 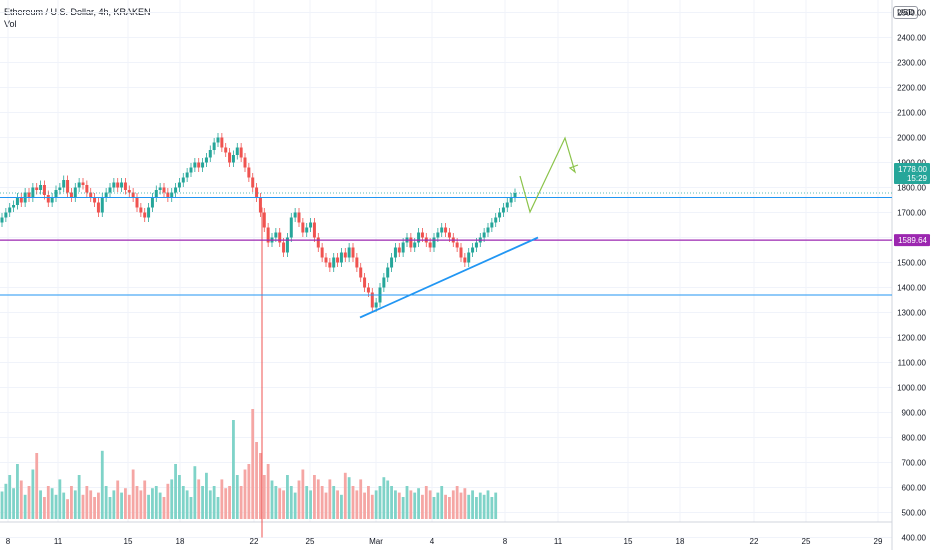 I want to click on projection-path, so click(x=549, y=175).